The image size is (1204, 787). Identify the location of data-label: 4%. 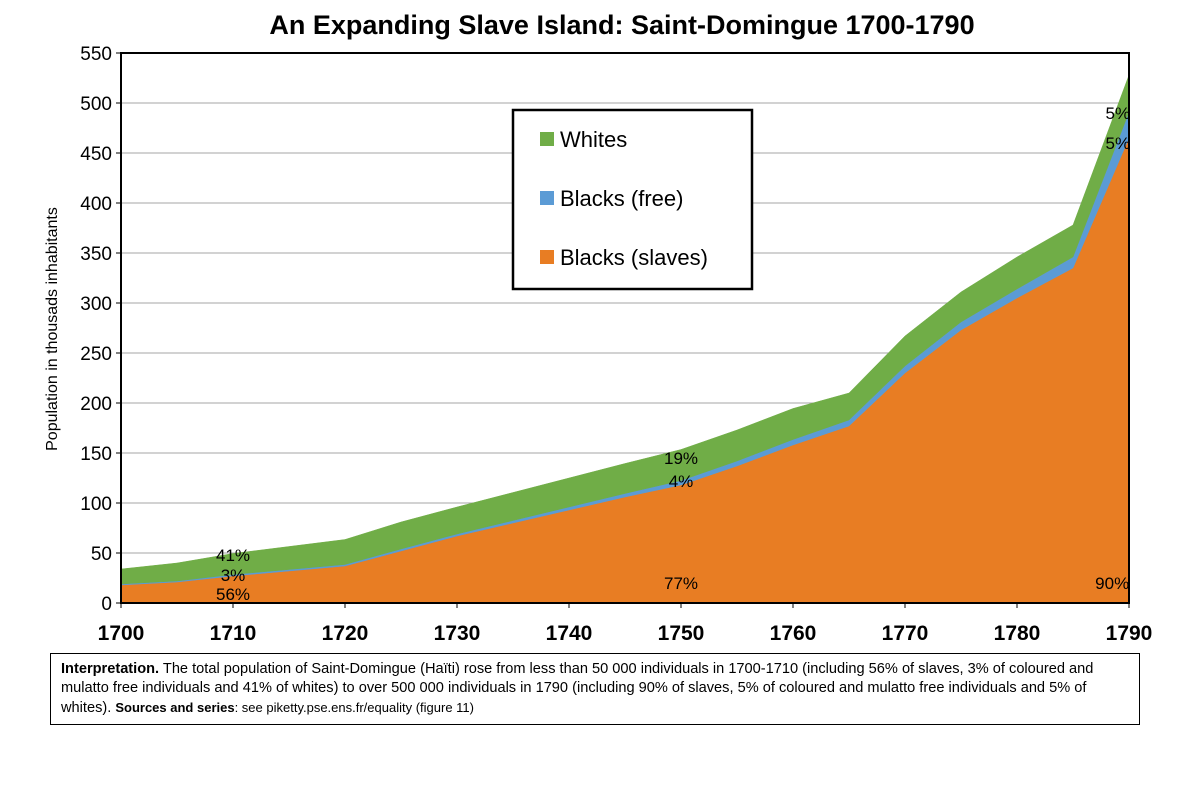
(681, 481).